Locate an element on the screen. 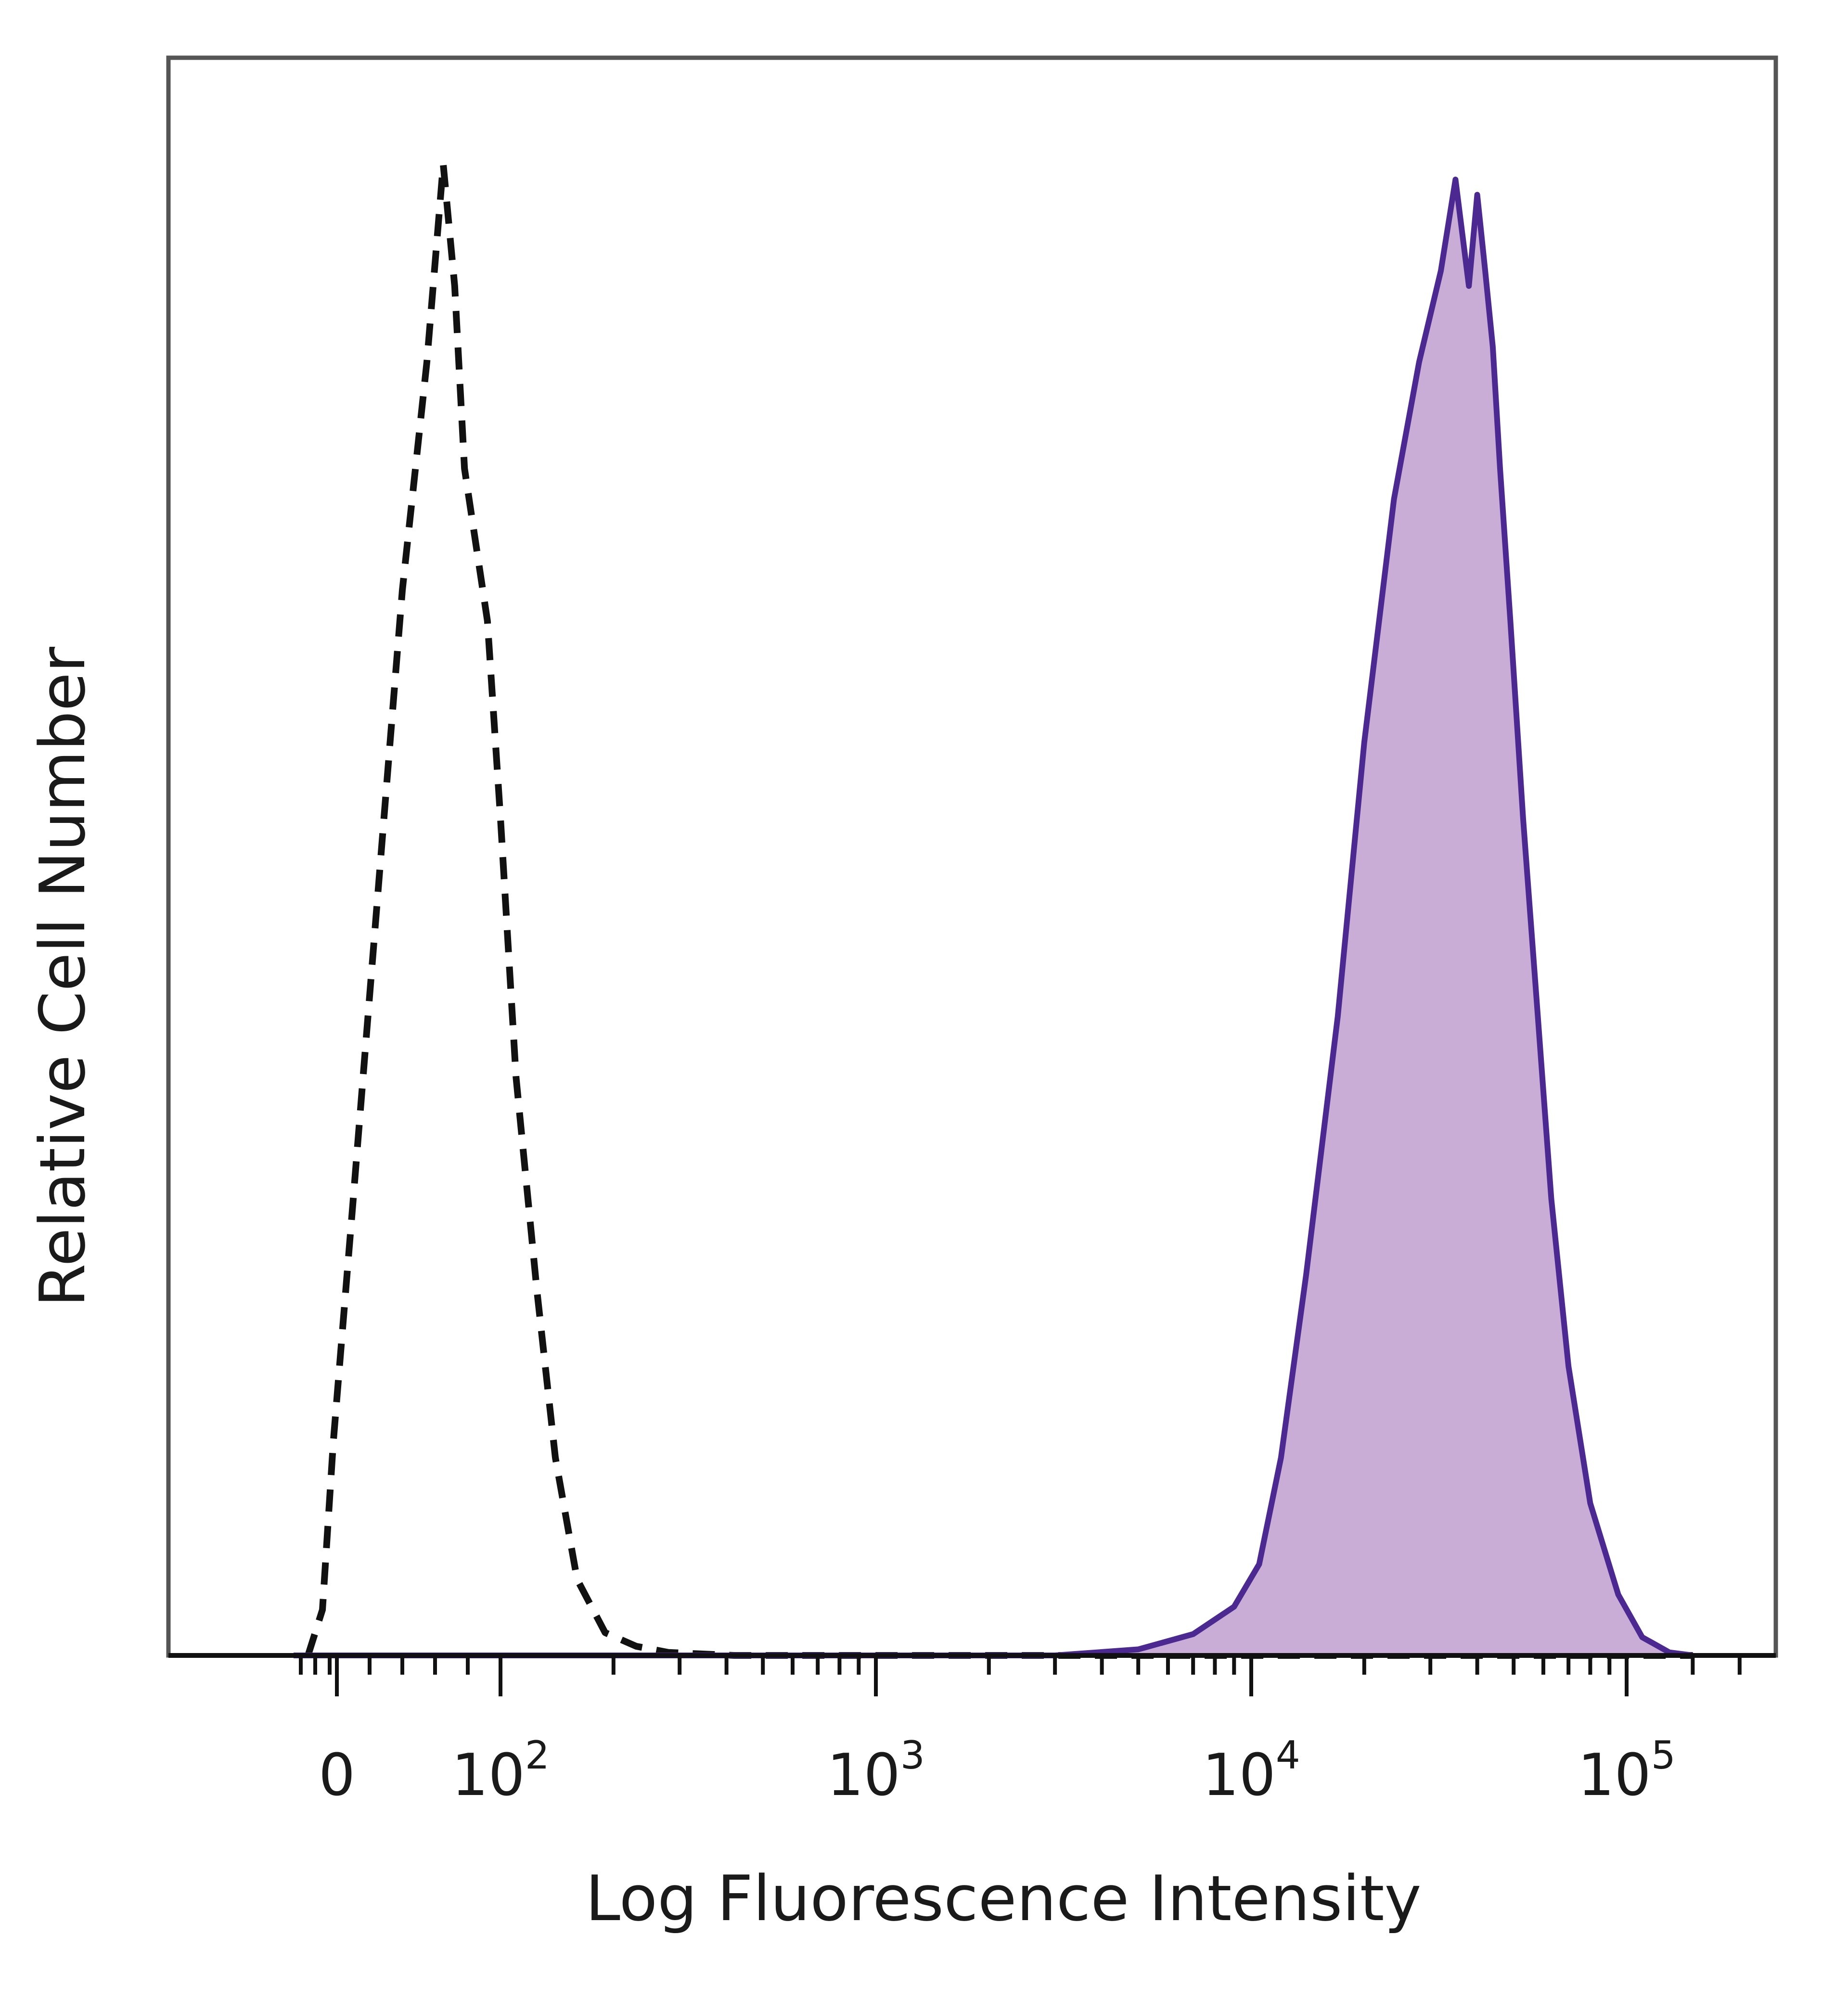  x-tick-label: 10² is located at coordinates (500, 1771).